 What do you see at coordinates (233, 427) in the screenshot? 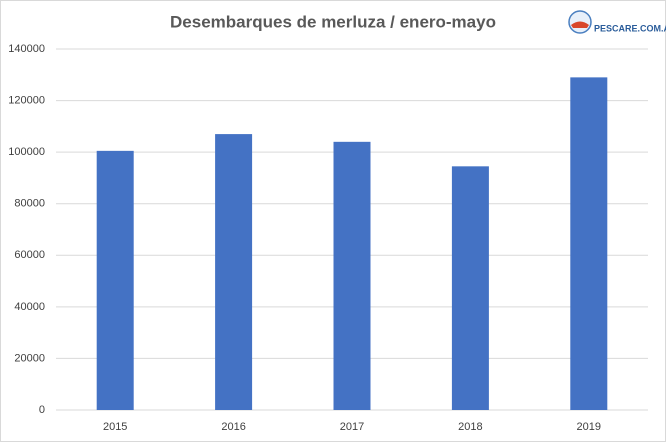
I see `x-tick-label: 2016` at bounding box center [233, 427].